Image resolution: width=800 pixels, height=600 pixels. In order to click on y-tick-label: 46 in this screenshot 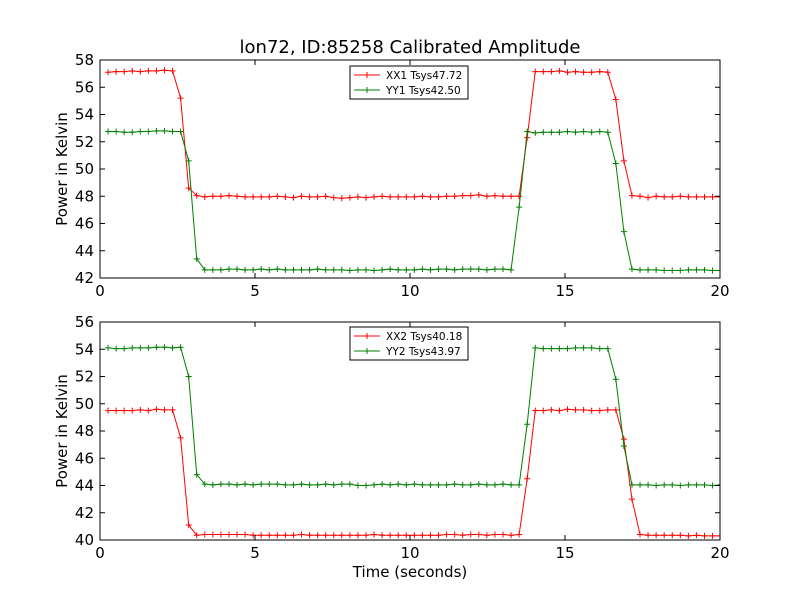, I will do `click(84, 224)`.